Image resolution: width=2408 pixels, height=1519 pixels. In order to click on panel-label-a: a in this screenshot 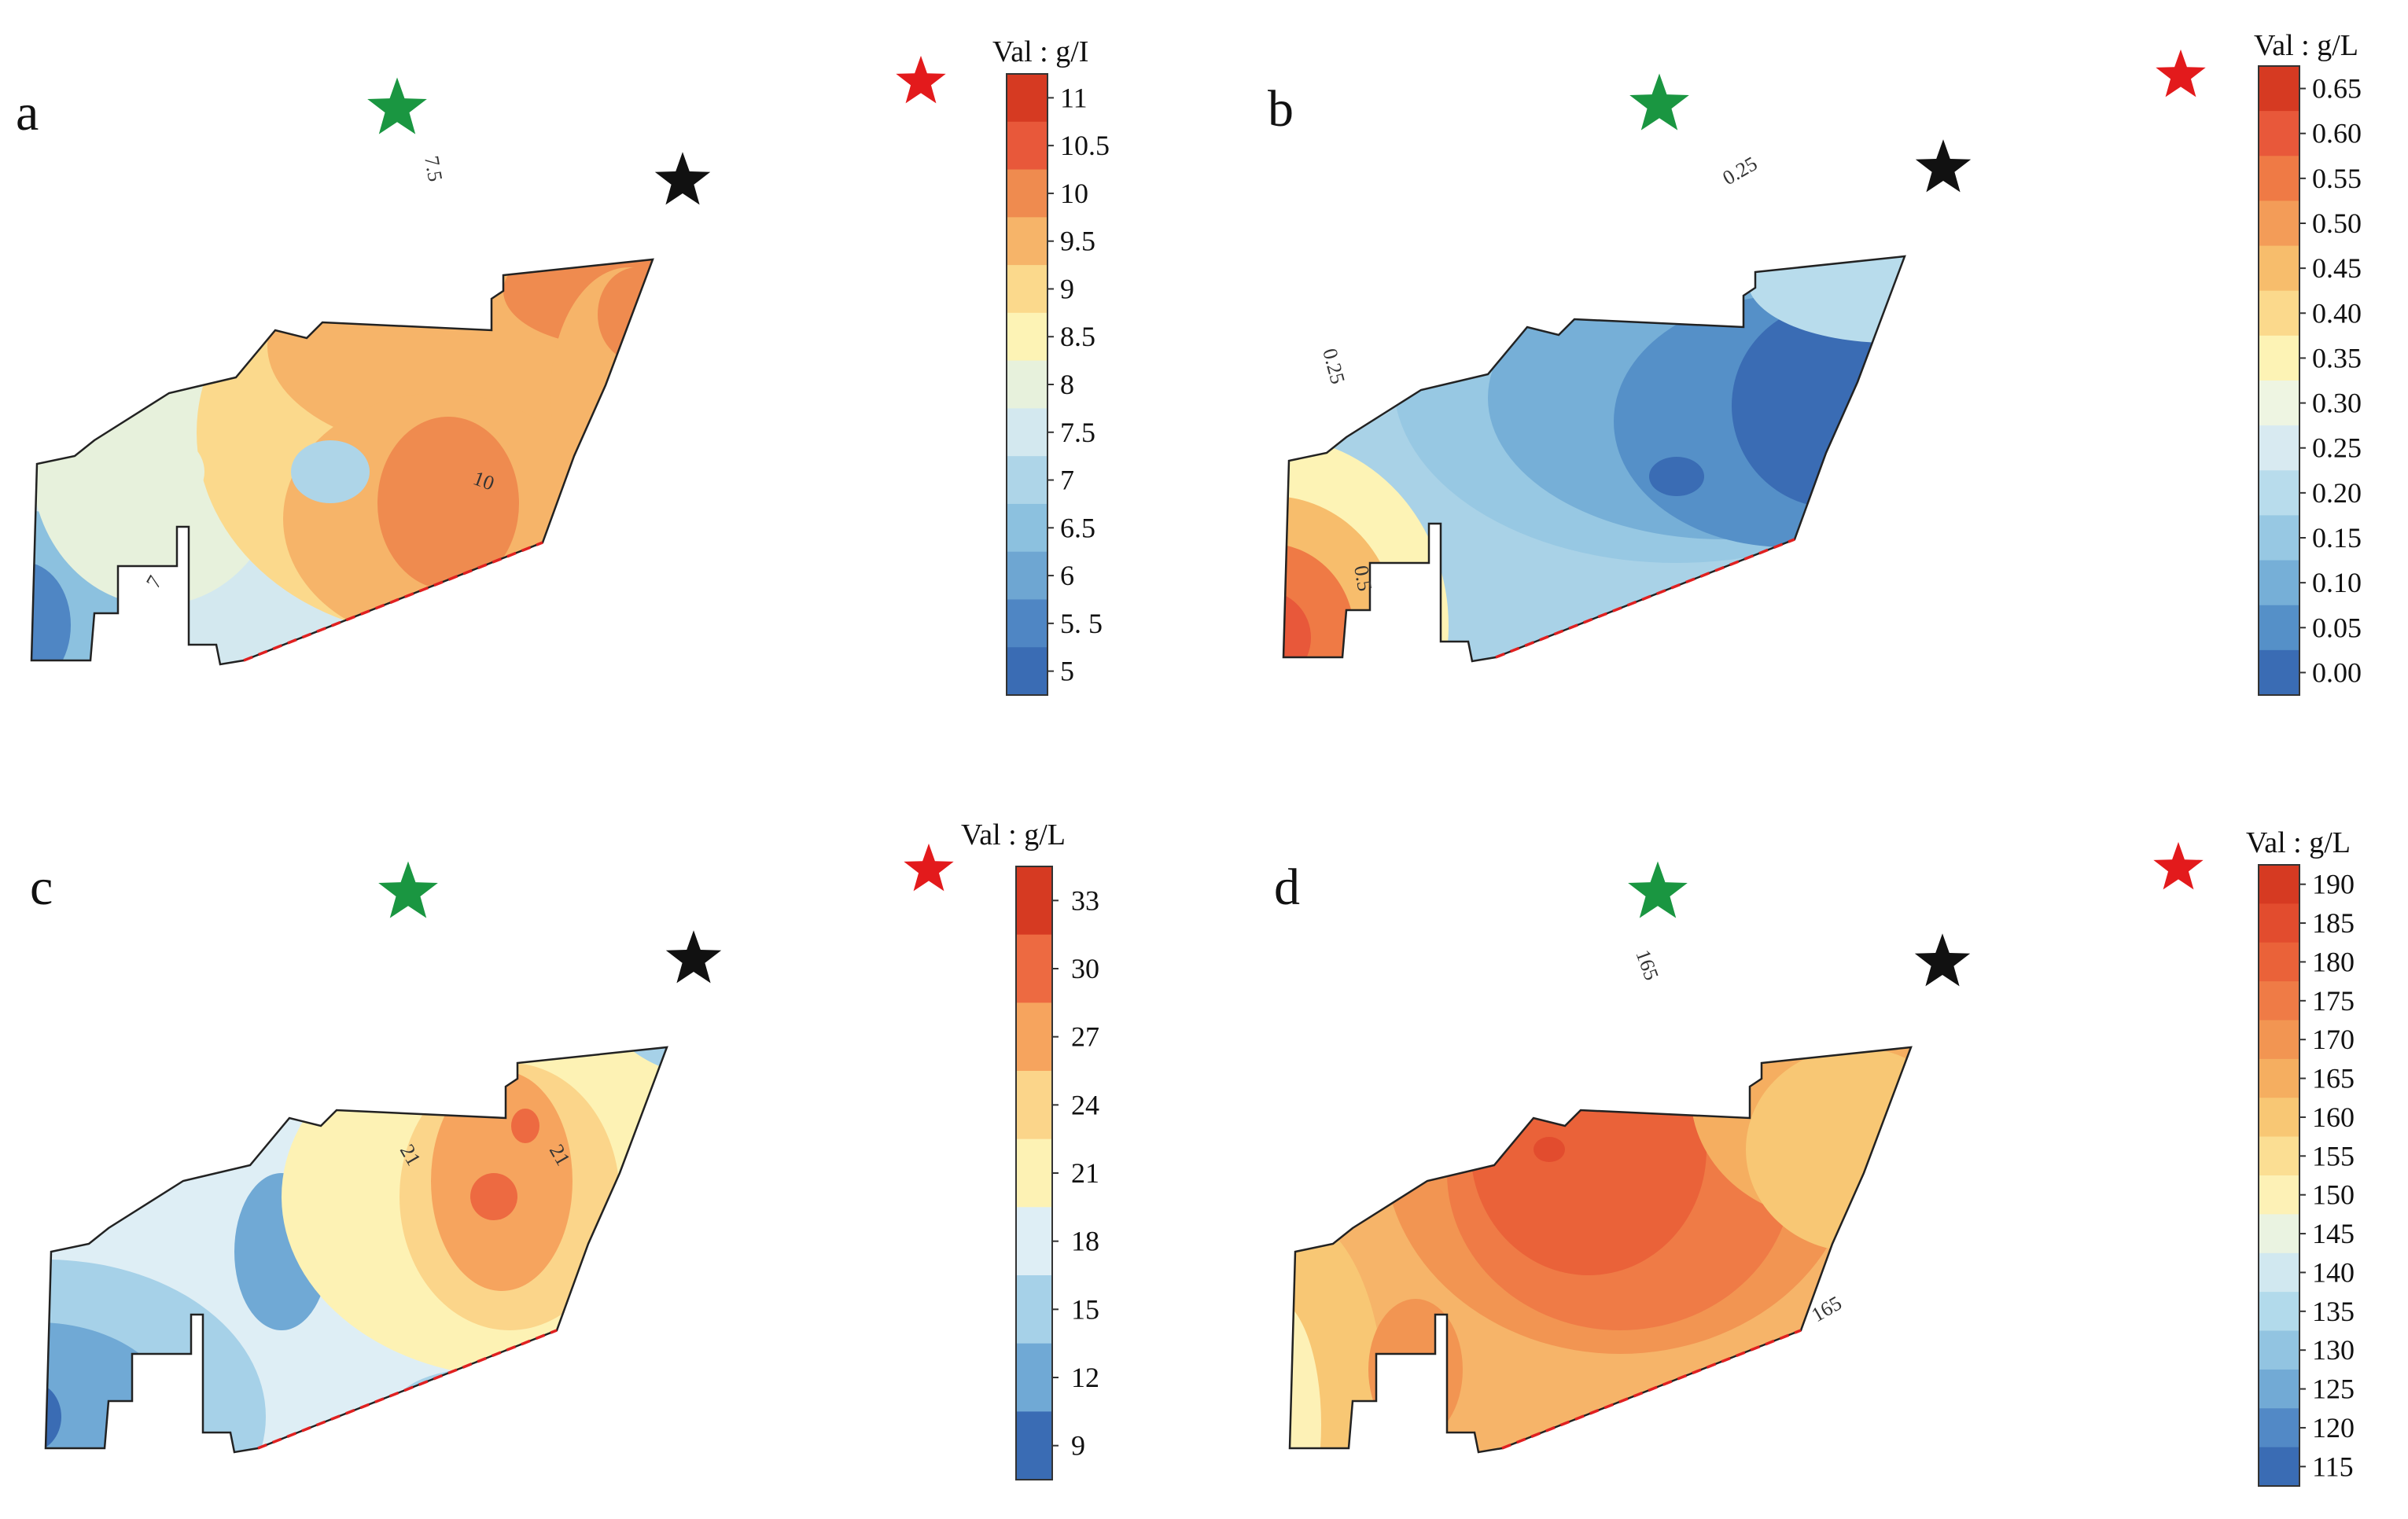, I will do `click(27, 113)`.